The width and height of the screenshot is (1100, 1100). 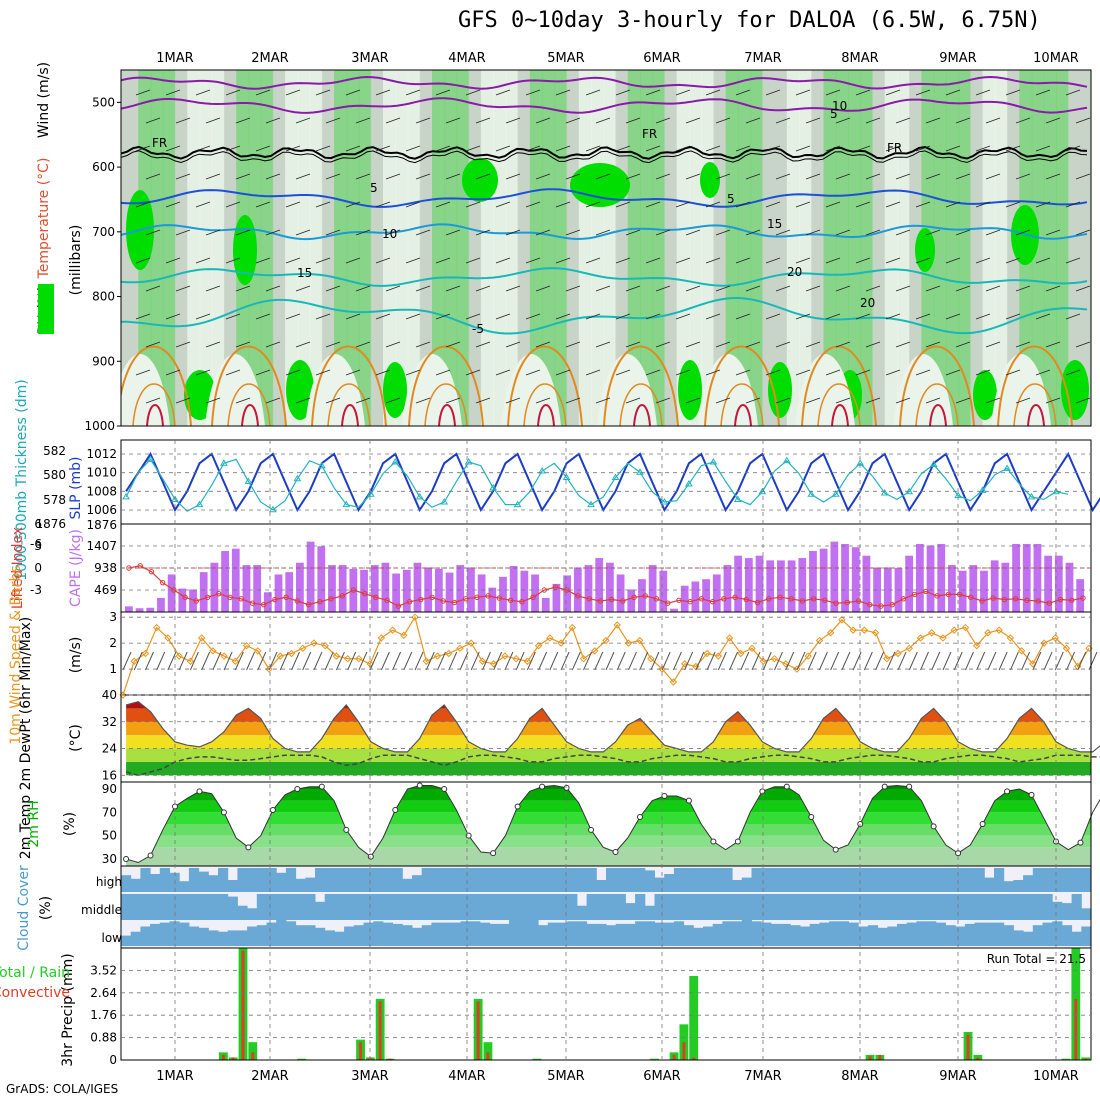 What do you see at coordinates (101, 491) in the screenshot?
I see `slp-ytick: 1008` at bounding box center [101, 491].